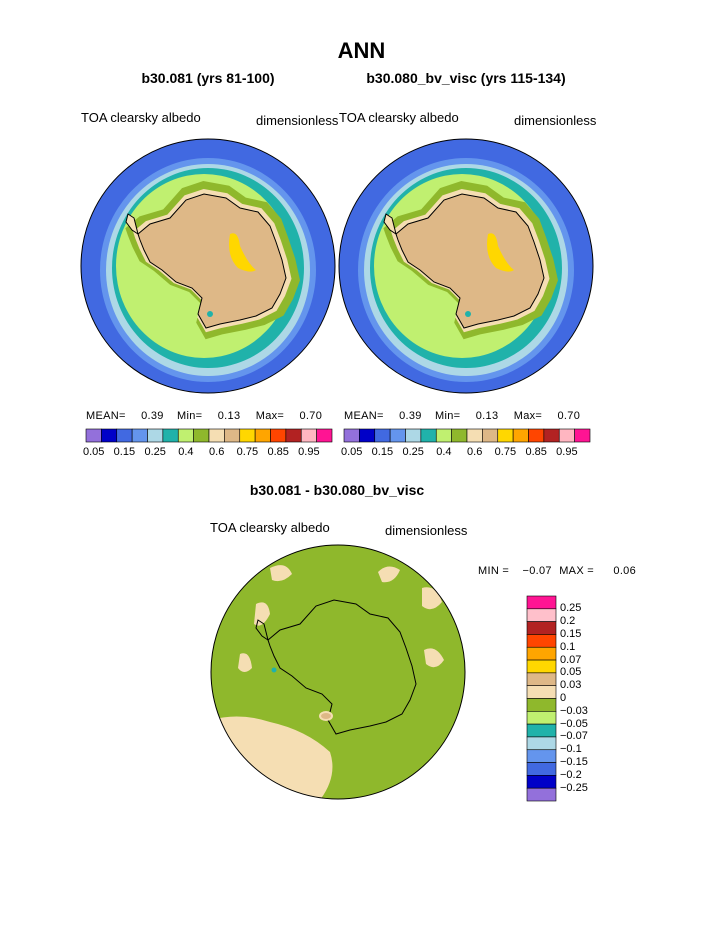 The height and width of the screenshot is (935, 723). What do you see at coordinates (574, 736) in the screenshot?
I see `colorbar-tick-label: −0.07` at bounding box center [574, 736].